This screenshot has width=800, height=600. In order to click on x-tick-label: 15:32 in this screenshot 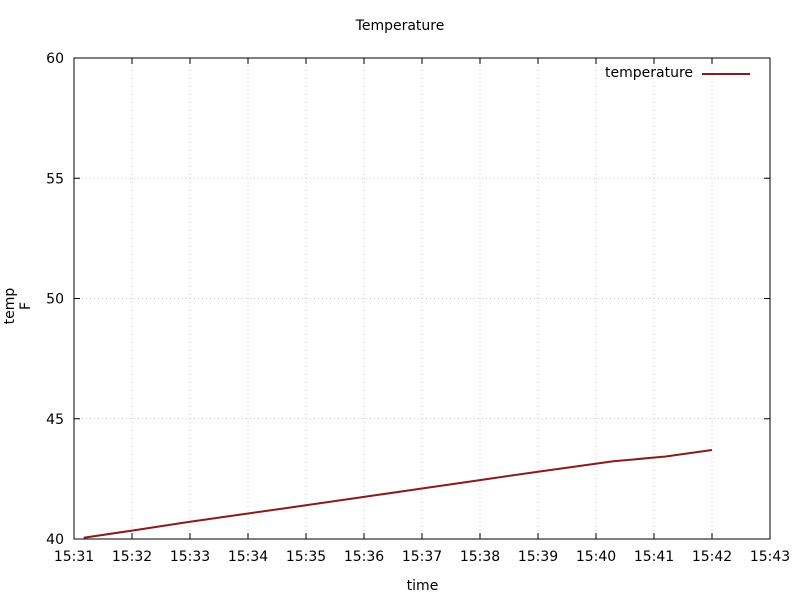, I will do `click(132, 557)`.